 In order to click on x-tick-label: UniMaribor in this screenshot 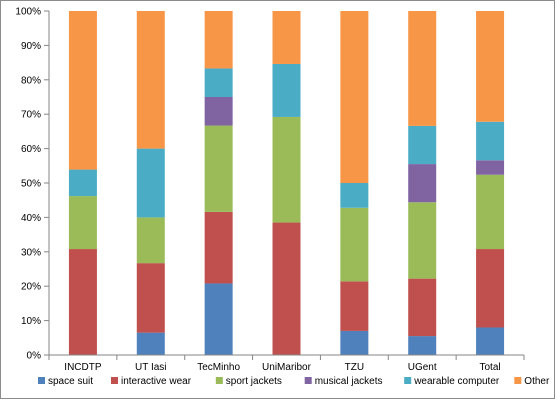, I will do `click(287, 367)`.